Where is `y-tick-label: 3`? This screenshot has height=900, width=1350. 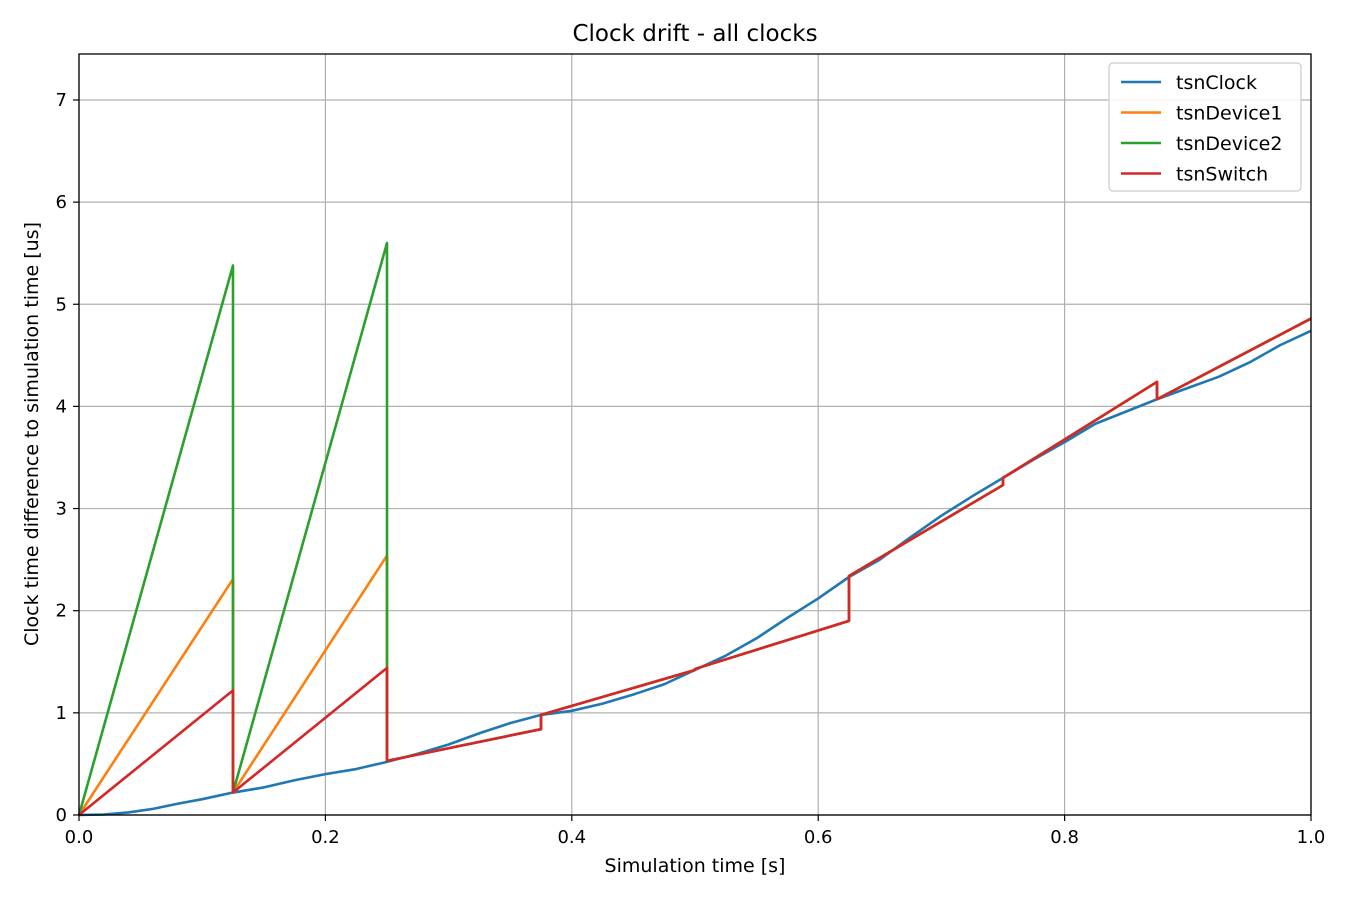
y-tick-label: 3 is located at coordinates (61, 509).